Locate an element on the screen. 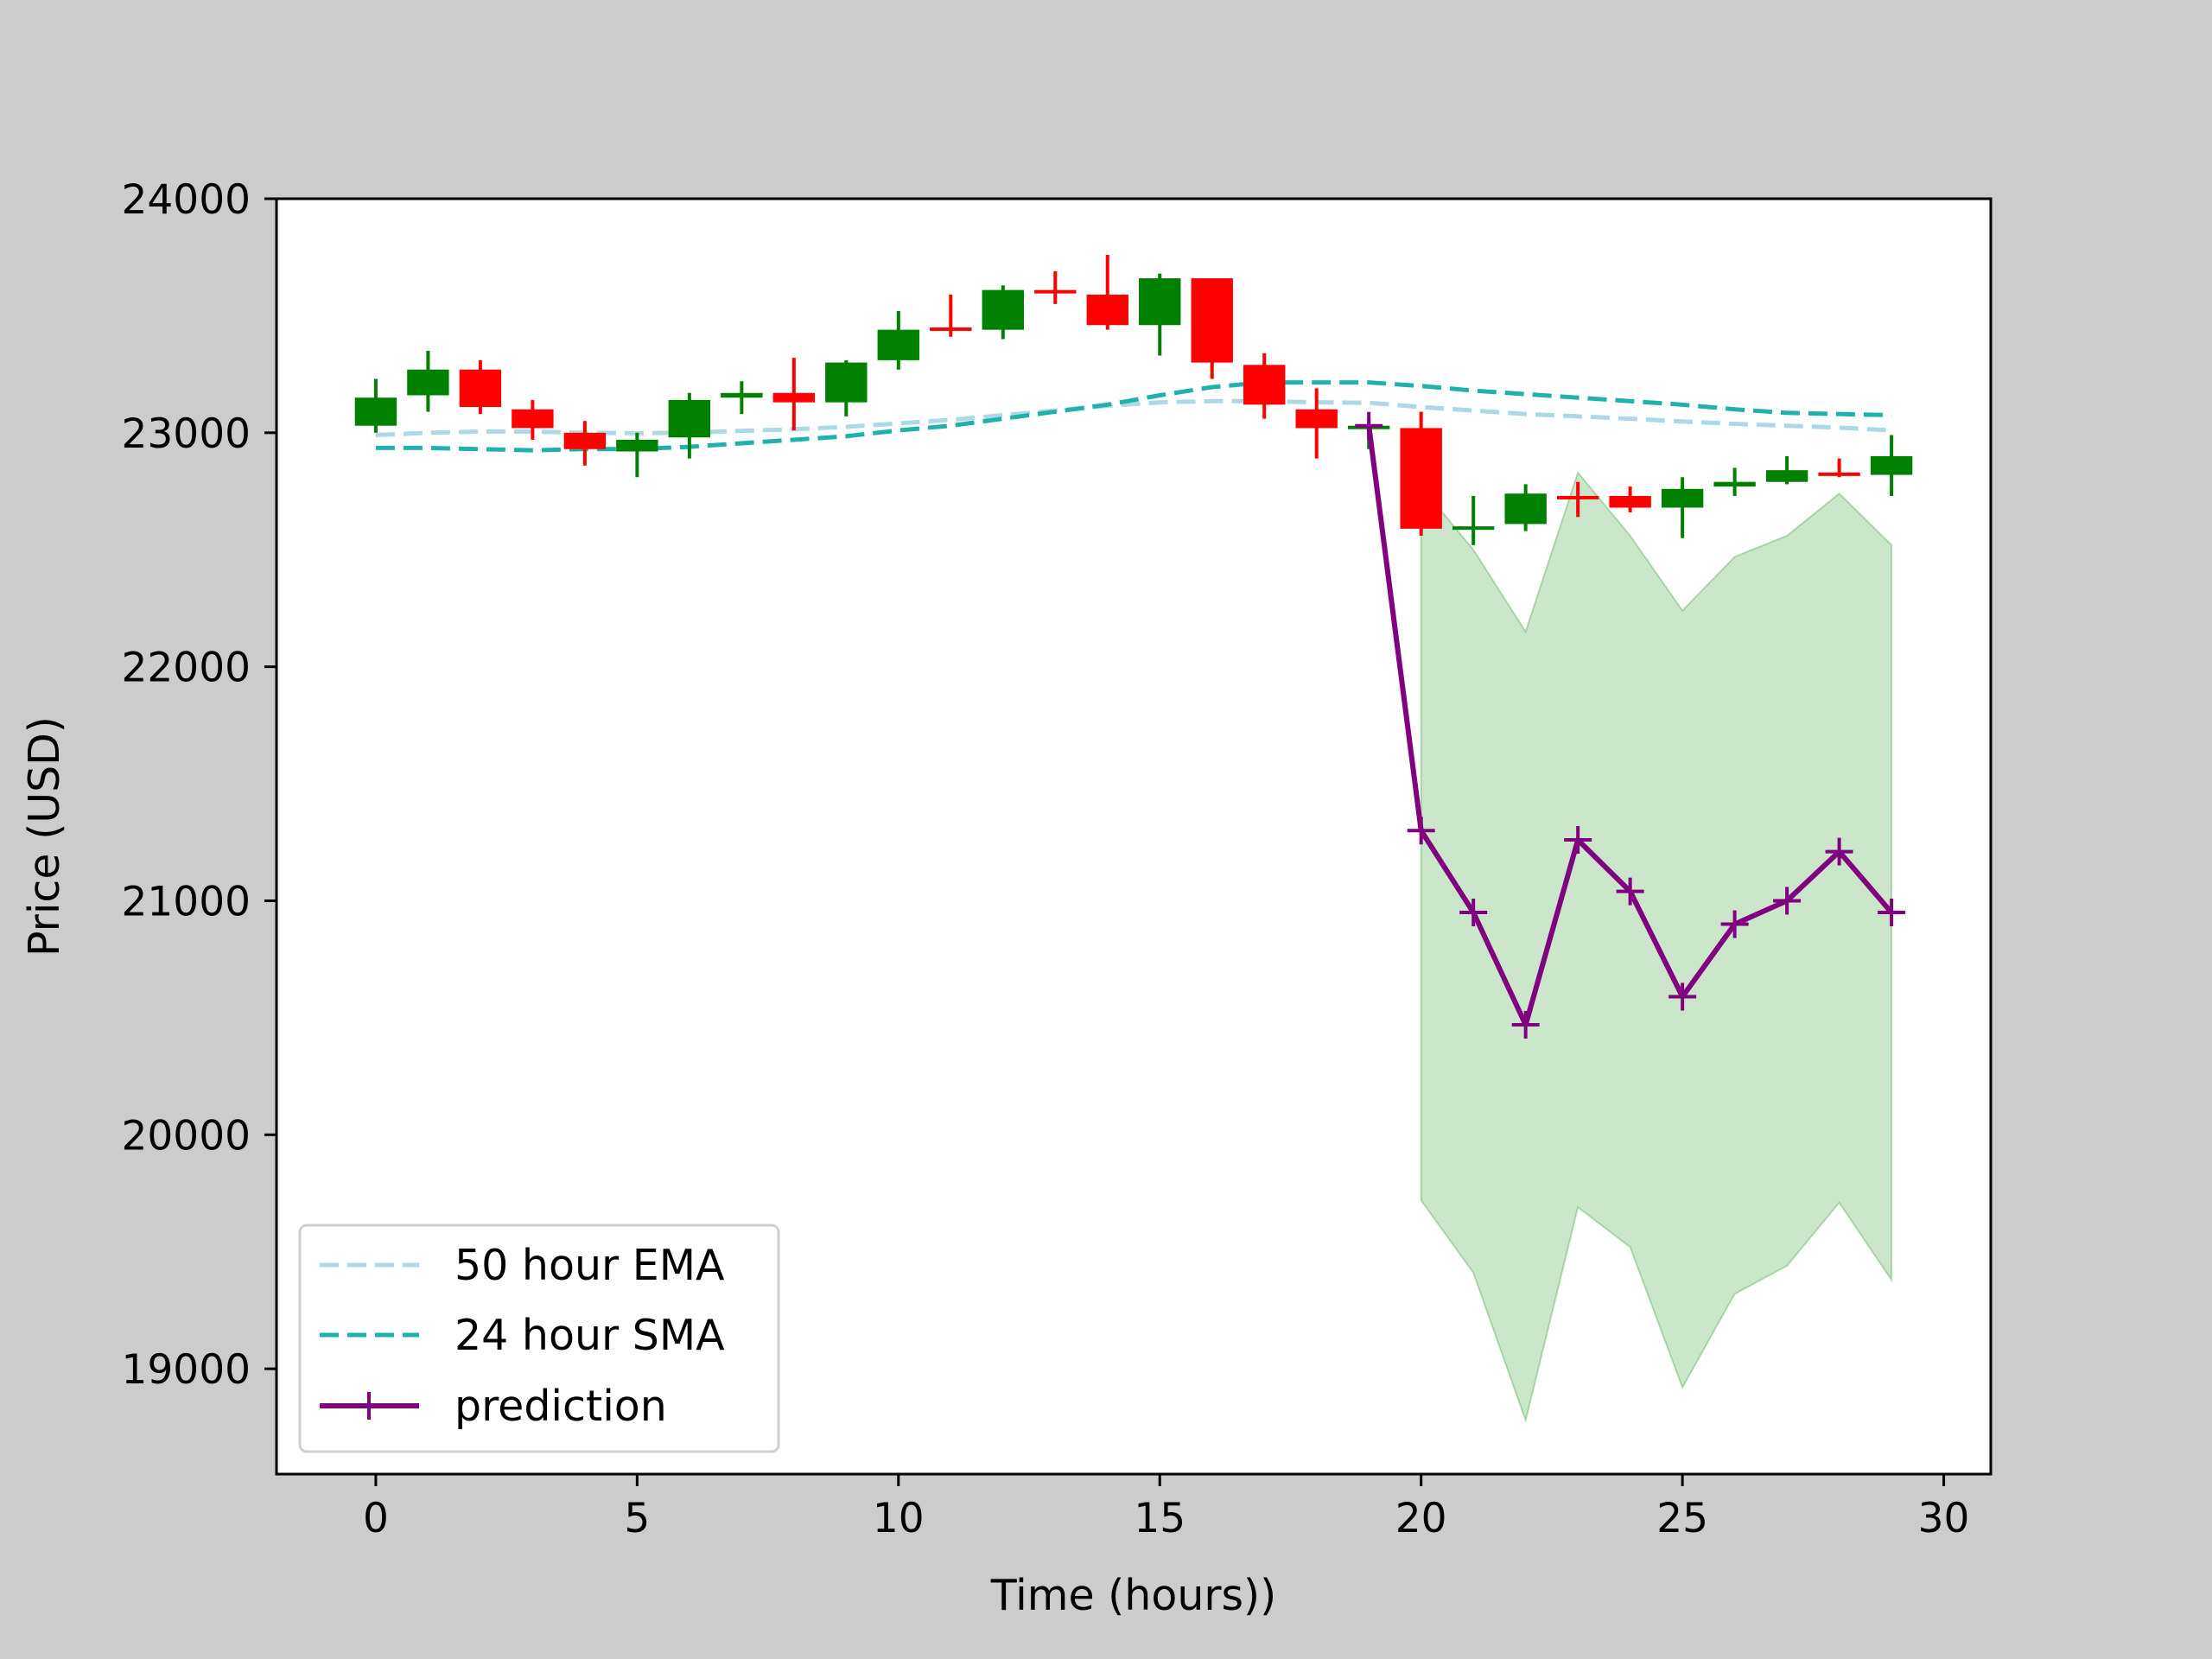  legend-item: prediction is located at coordinates (493, 1406).